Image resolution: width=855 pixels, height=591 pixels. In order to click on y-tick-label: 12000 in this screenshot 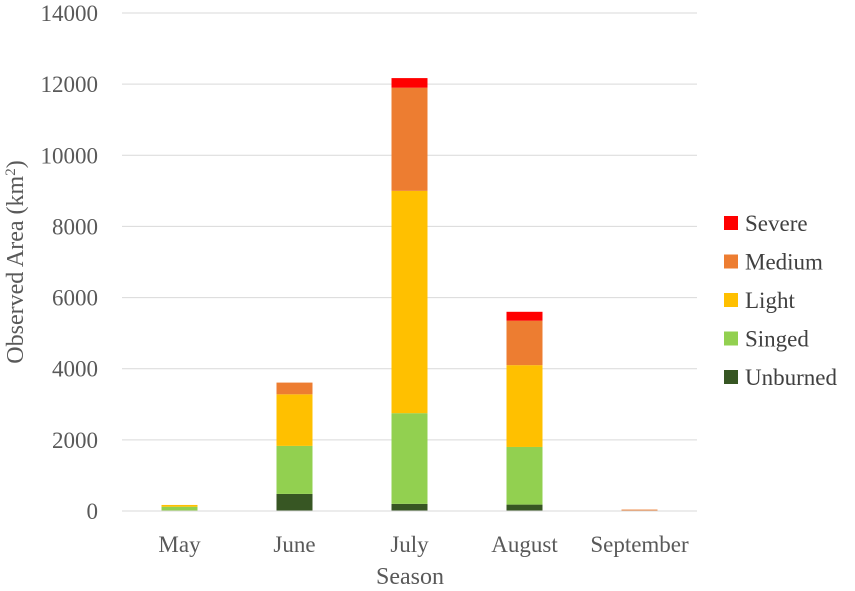, I will do `click(70, 84)`.